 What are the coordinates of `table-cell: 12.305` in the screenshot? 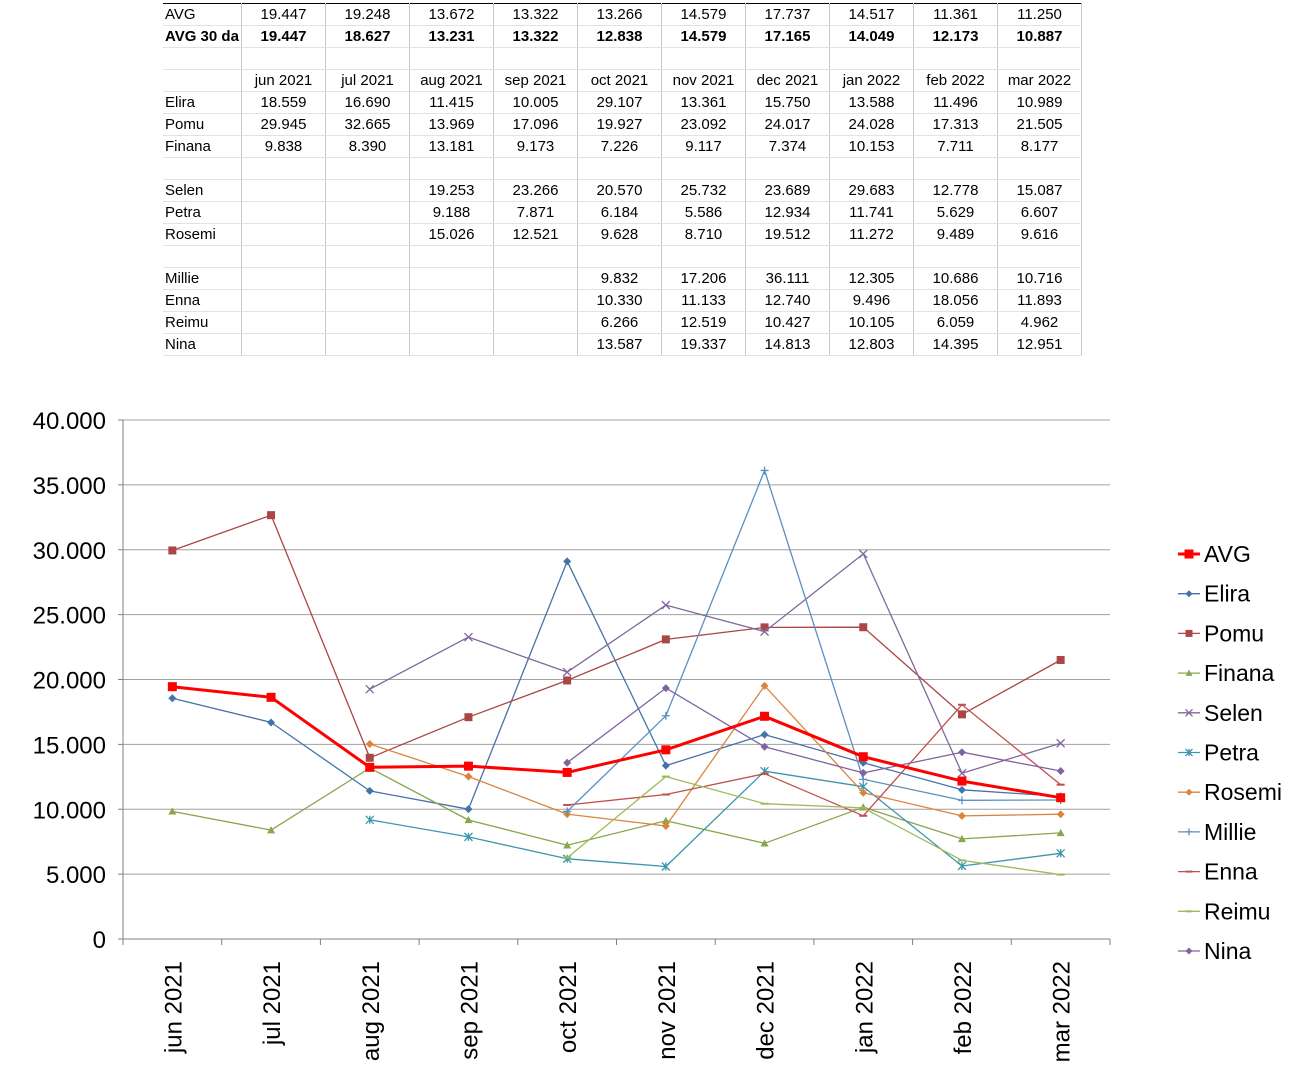 It's located at (871, 278).